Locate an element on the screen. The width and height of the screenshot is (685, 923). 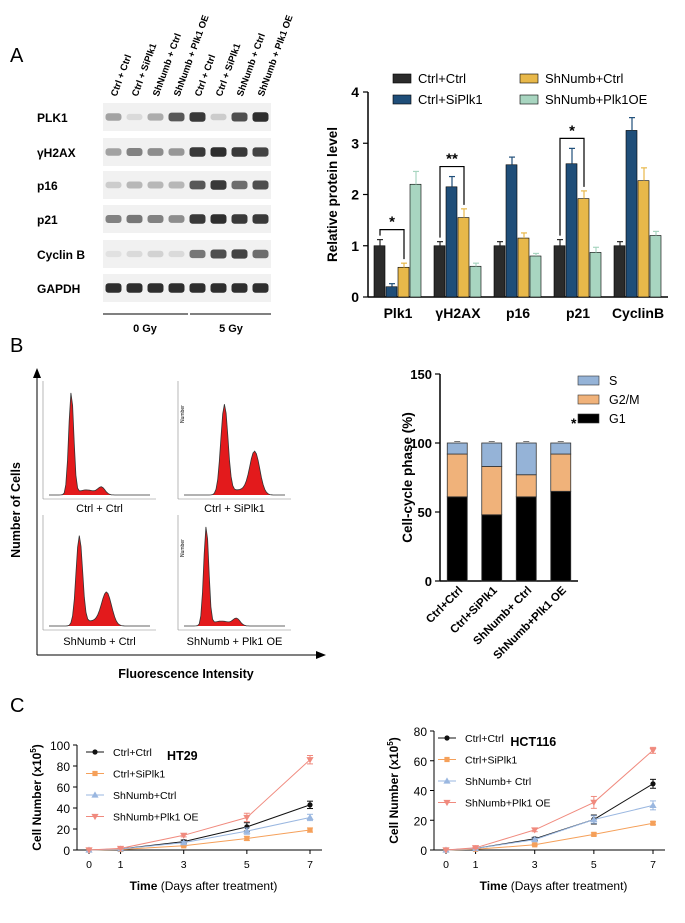
y-axis-label-close: ) is located at coordinates (37, 746).